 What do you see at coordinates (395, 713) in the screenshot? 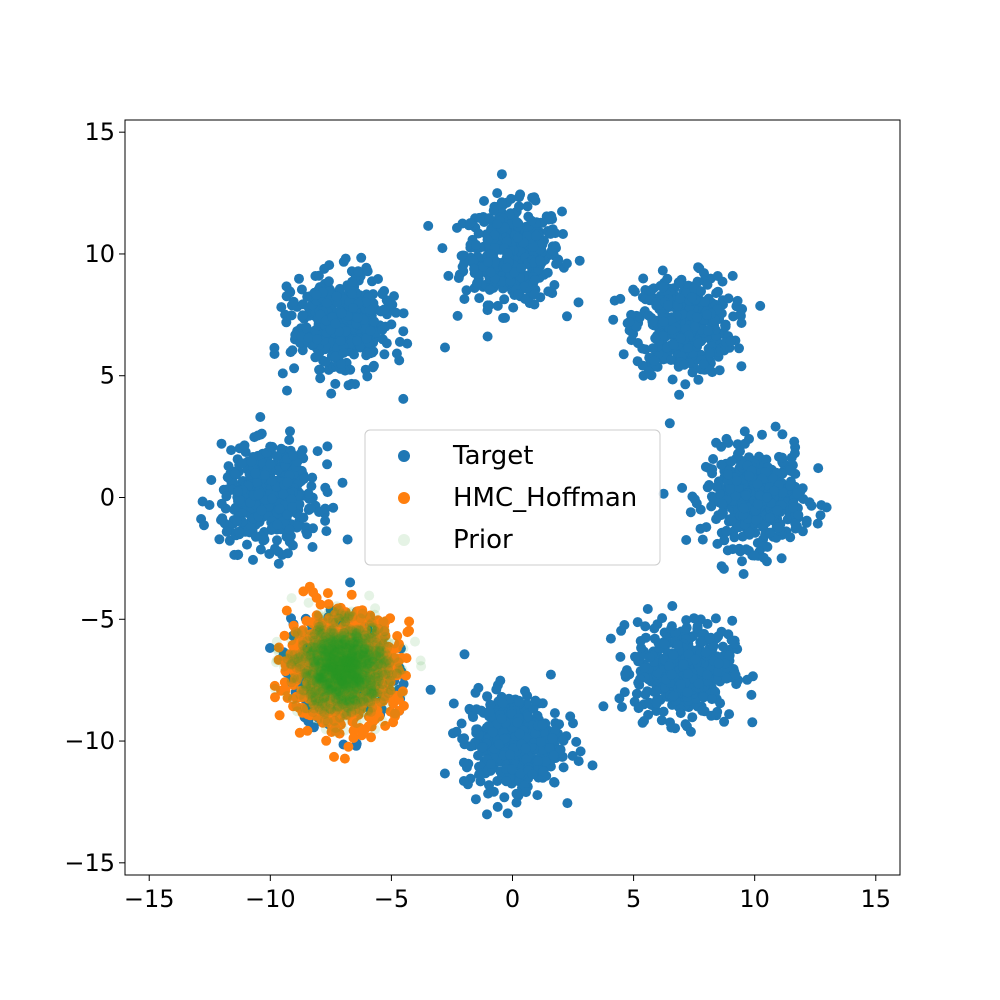
I see `point-prior` at bounding box center [395, 713].